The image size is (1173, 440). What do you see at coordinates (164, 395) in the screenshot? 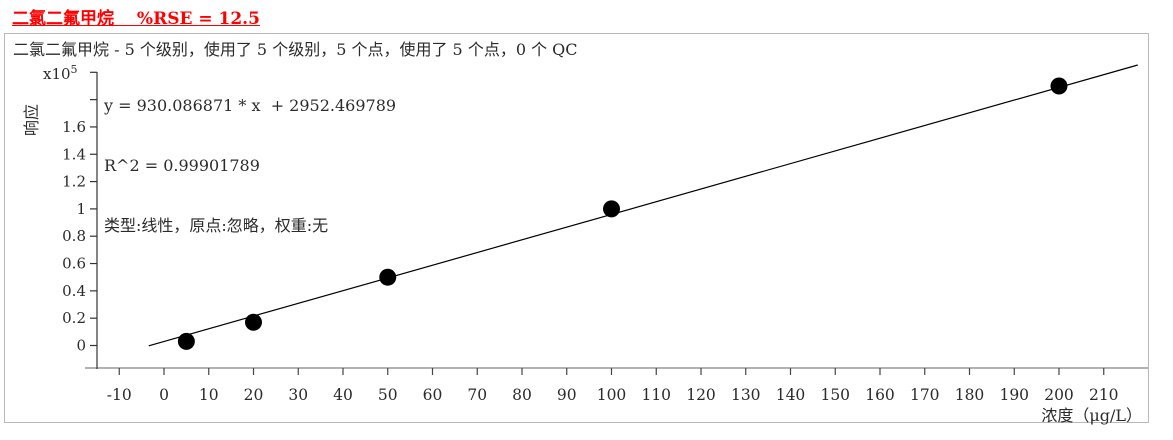
I see `x-tick-label: 0` at bounding box center [164, 395].